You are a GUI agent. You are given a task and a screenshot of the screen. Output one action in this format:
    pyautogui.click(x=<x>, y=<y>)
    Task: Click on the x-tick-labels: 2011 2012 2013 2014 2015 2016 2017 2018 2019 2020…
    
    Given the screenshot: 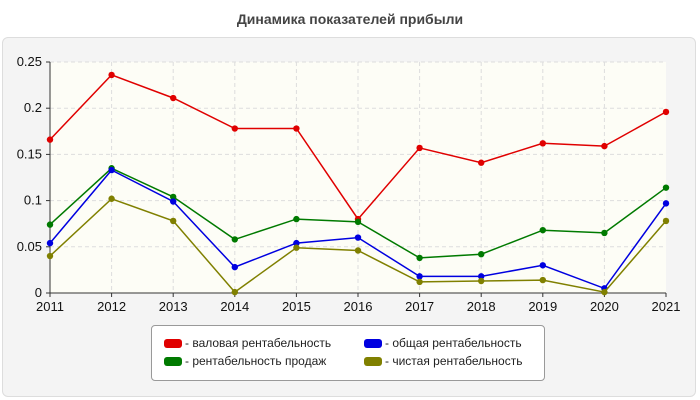 What is the action you would take?
    pyautogui.click(x=358, y=306)
    